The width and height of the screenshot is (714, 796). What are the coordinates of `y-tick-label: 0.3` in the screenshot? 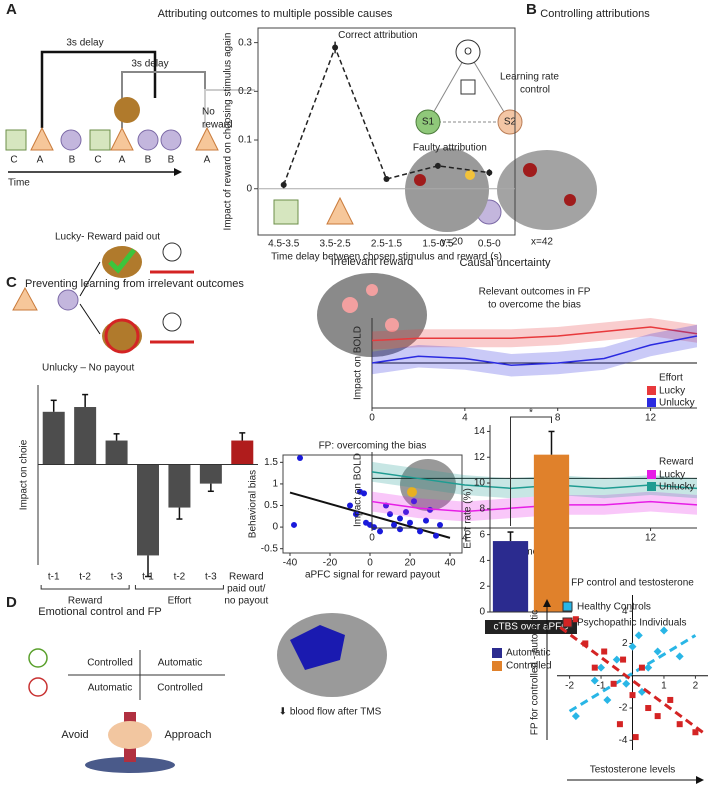 It's located at (245, 42).